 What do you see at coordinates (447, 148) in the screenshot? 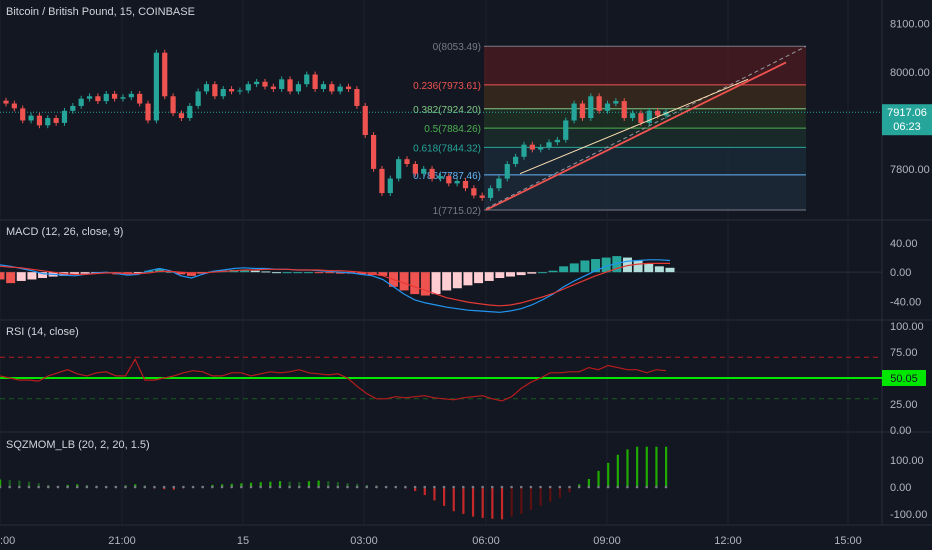
I see `fib-level-label: 0.618(7844.32)` at bounding box center [447, 148].